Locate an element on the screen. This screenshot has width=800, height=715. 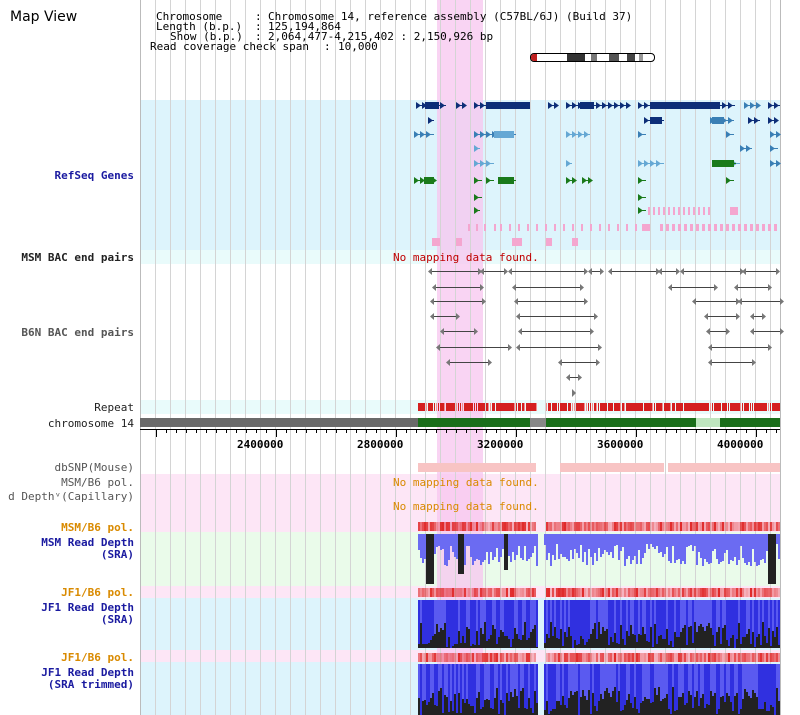
track-label-msm-depth: MSM Read Depth is located at coordinates (87, 542).